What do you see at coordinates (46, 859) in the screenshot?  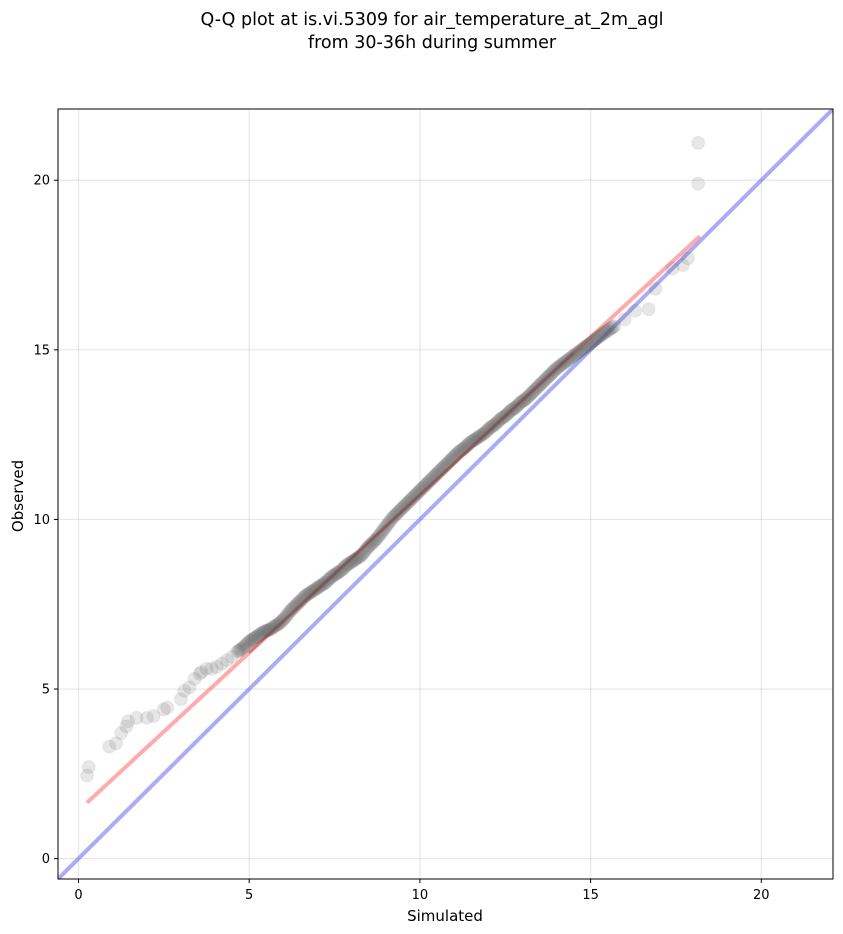 I see `y-tick-label: 0` at bounding box center [46, 859].